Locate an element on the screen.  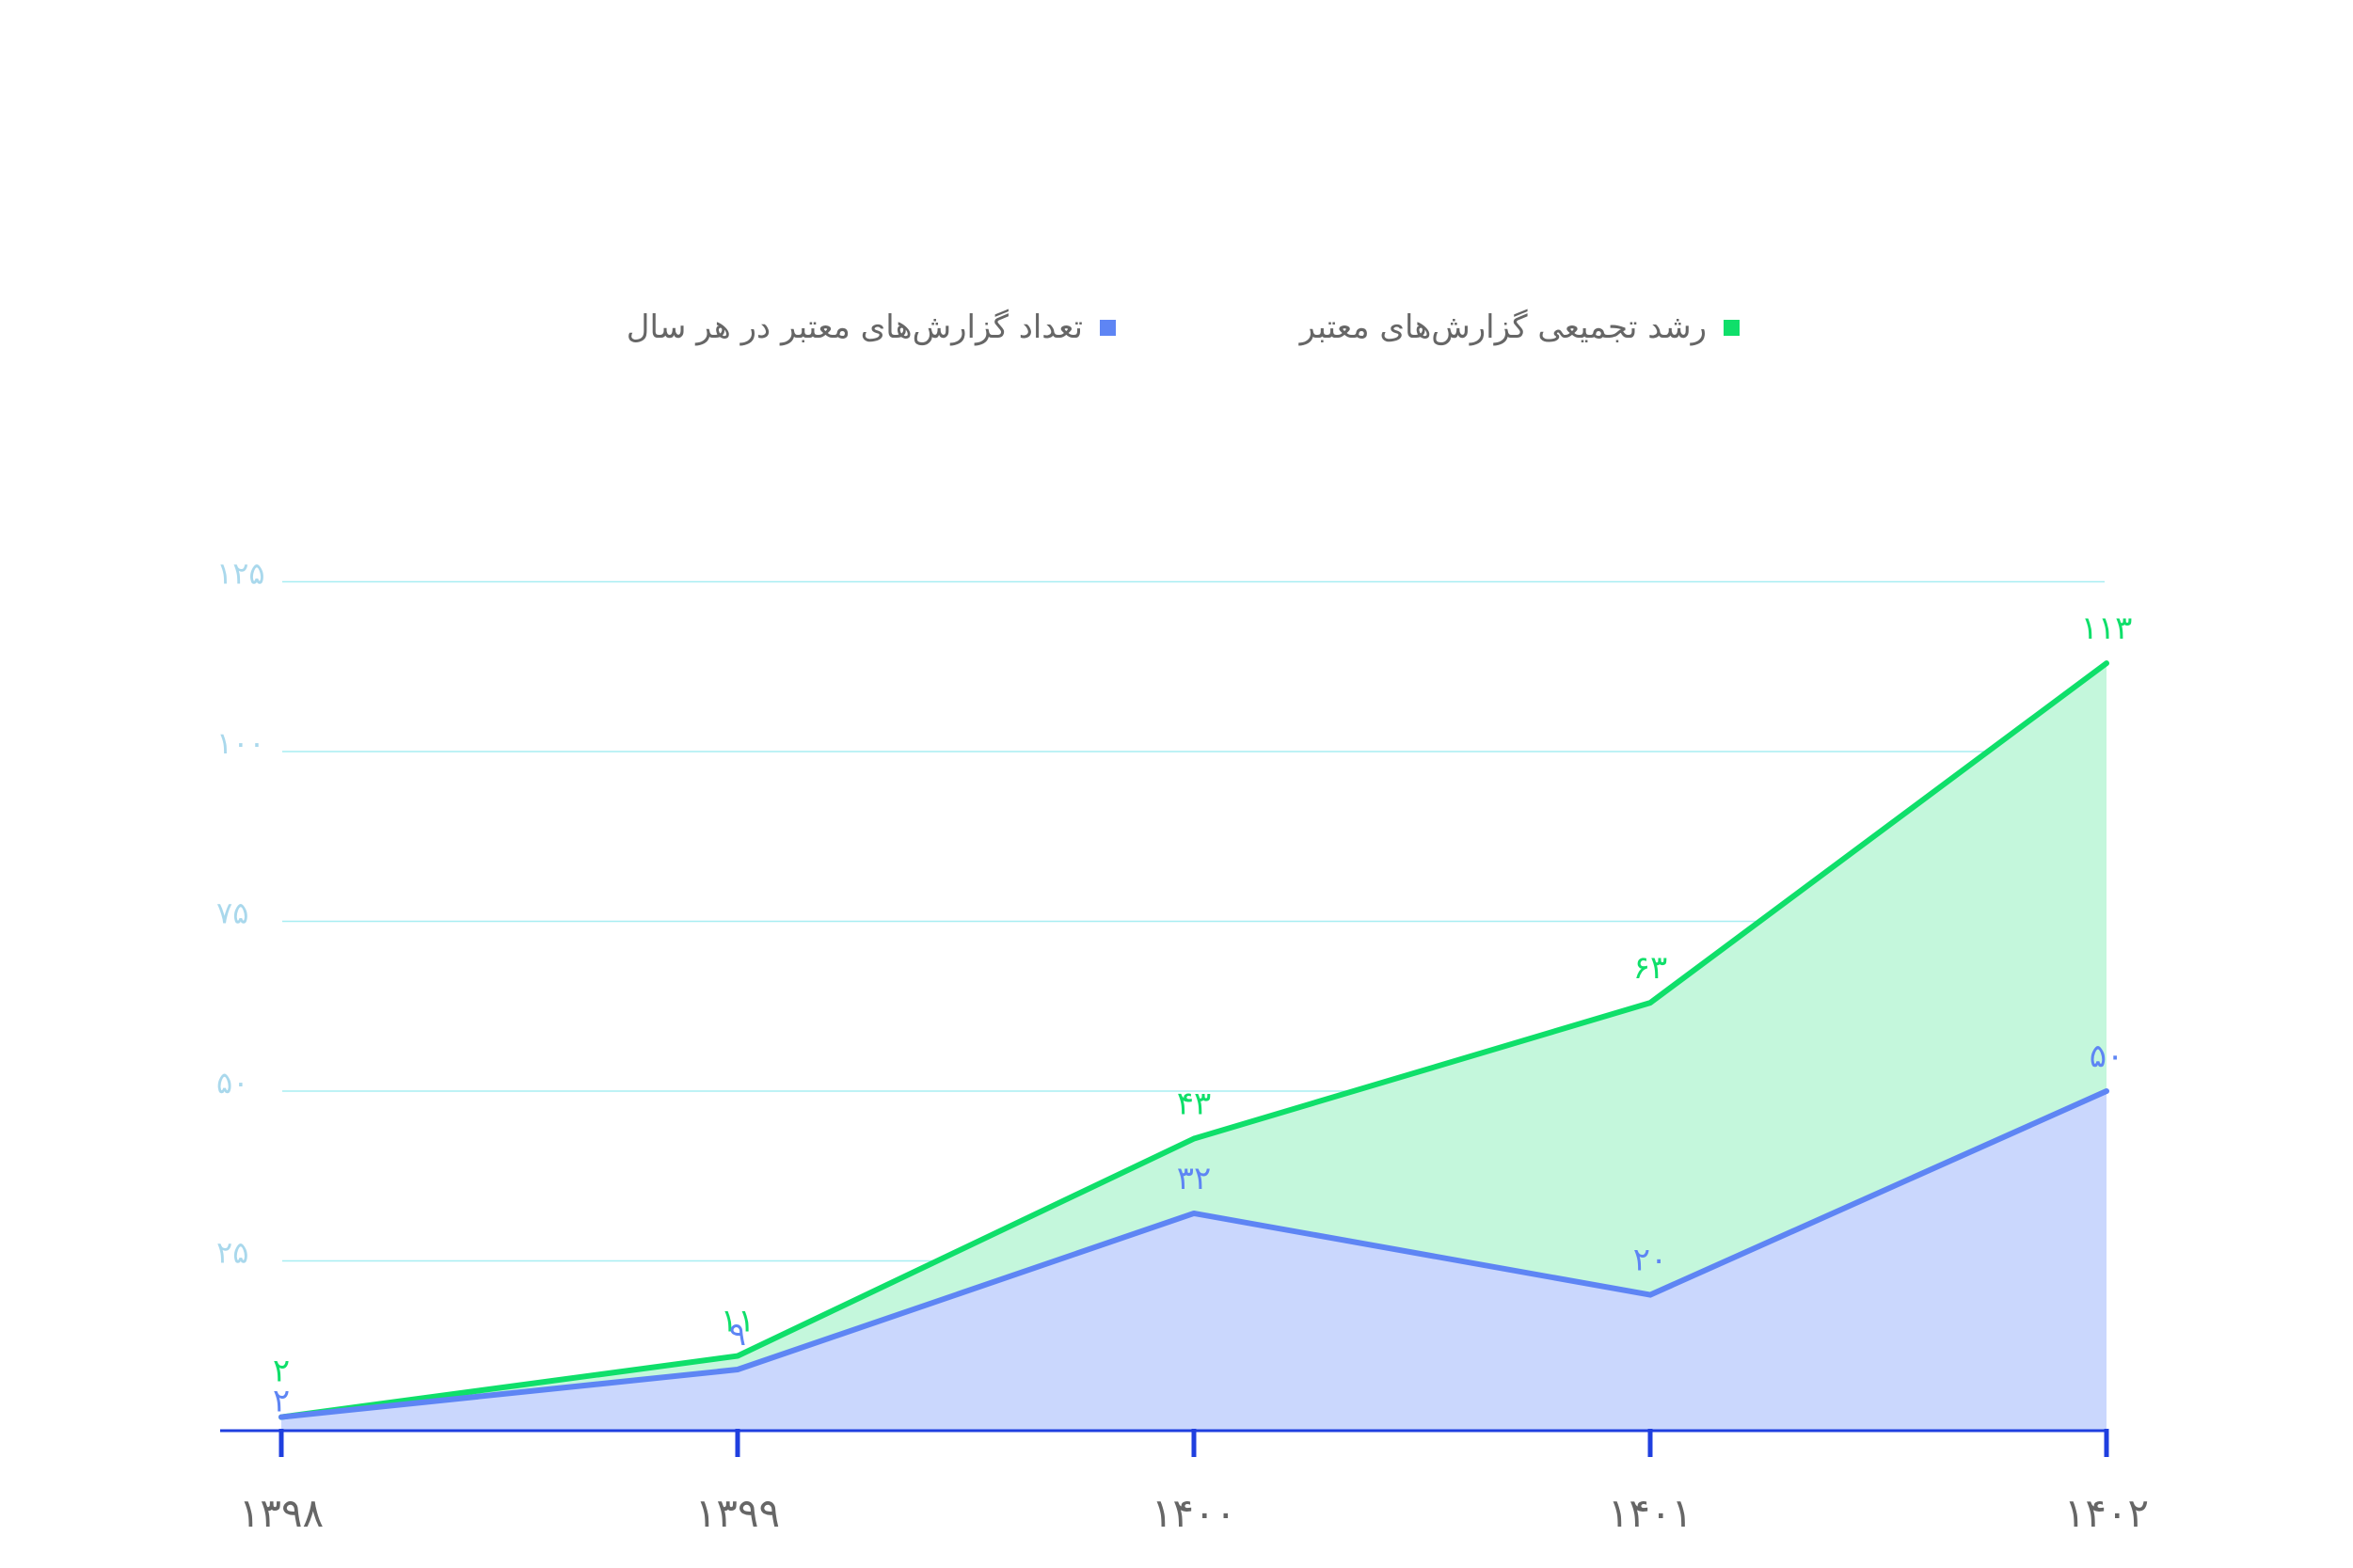
x-tick-label: ۱۴۰۲ is located at coordinates (2106, 1513).